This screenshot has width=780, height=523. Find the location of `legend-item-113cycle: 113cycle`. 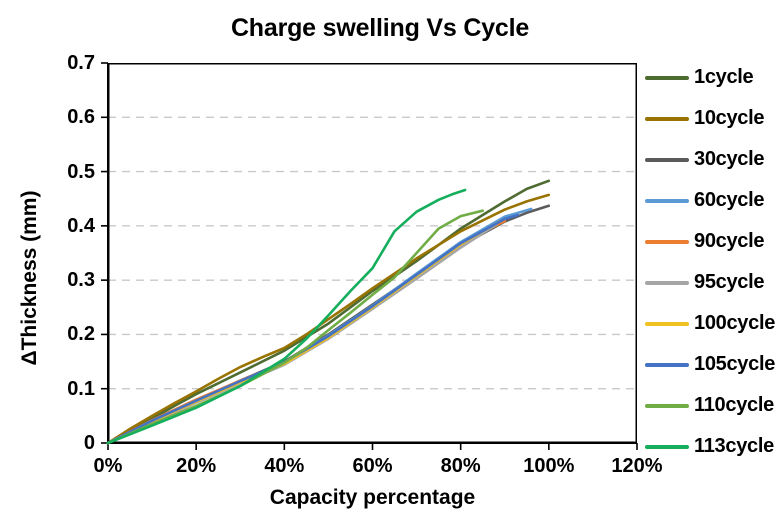

legend-item-113cycle: 113cycle is located at coordinates (710, 446).